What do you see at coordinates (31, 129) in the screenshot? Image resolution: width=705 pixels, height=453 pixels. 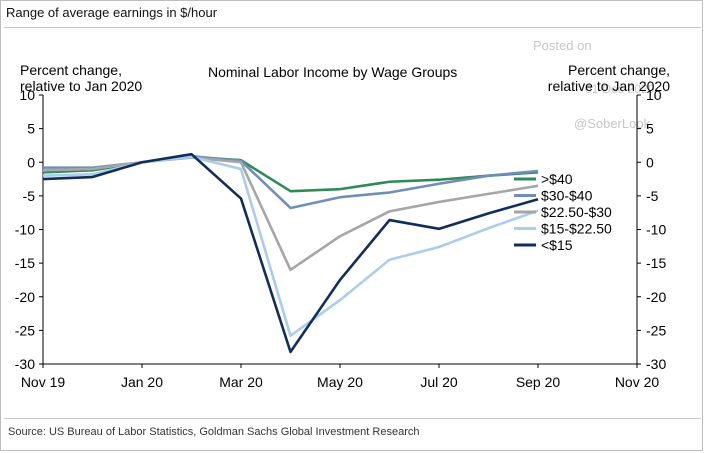 I see `y-tick-label-left: 5` at bounding box center [31, 129].